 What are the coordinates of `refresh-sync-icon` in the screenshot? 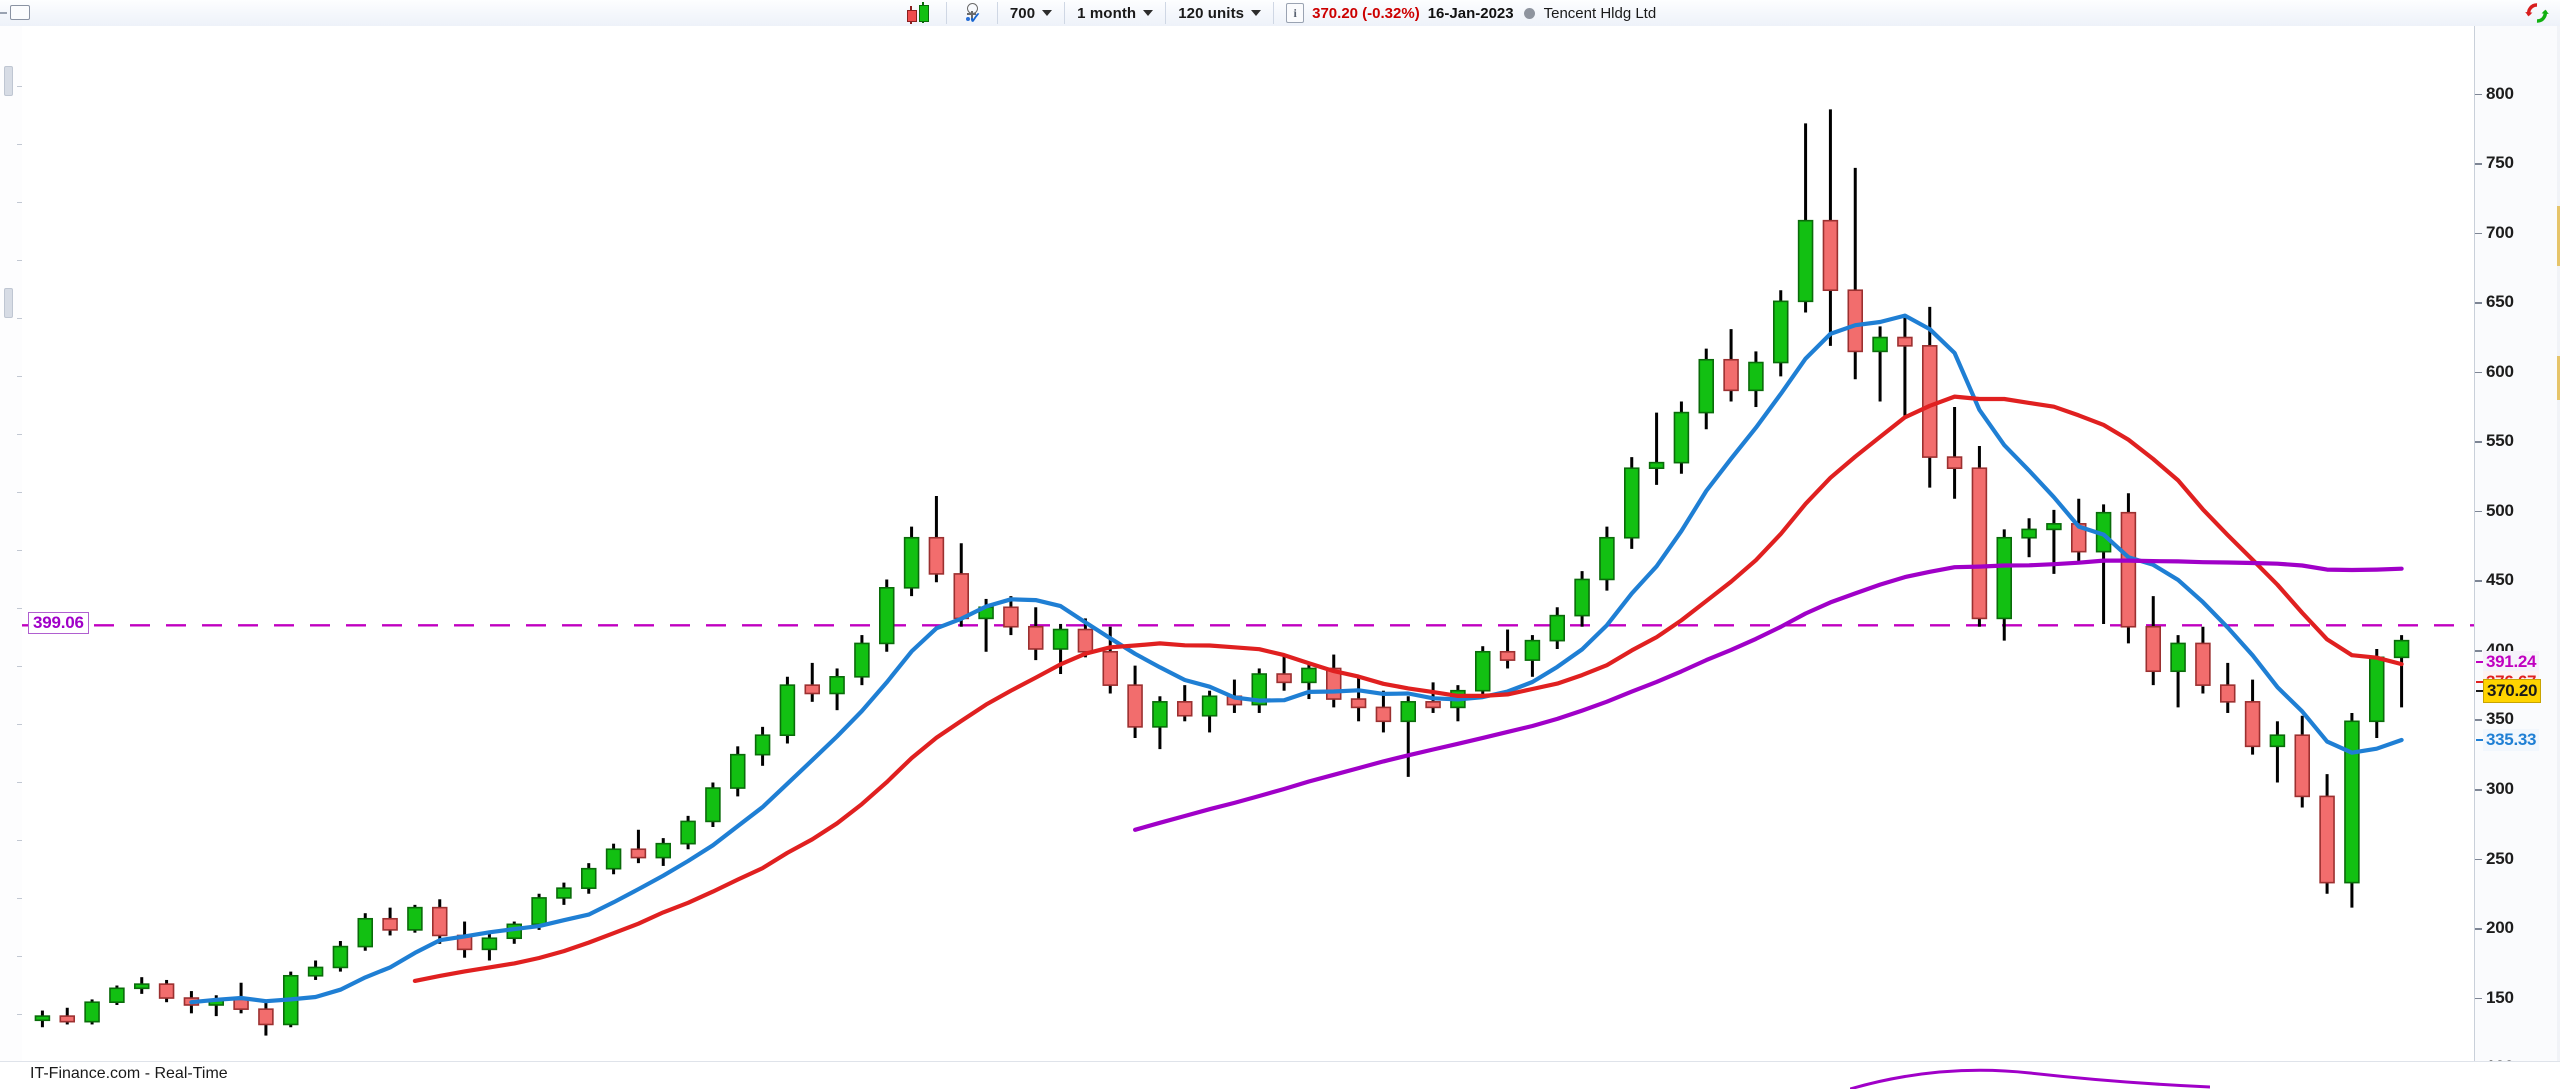 It's located at (2537, 13).